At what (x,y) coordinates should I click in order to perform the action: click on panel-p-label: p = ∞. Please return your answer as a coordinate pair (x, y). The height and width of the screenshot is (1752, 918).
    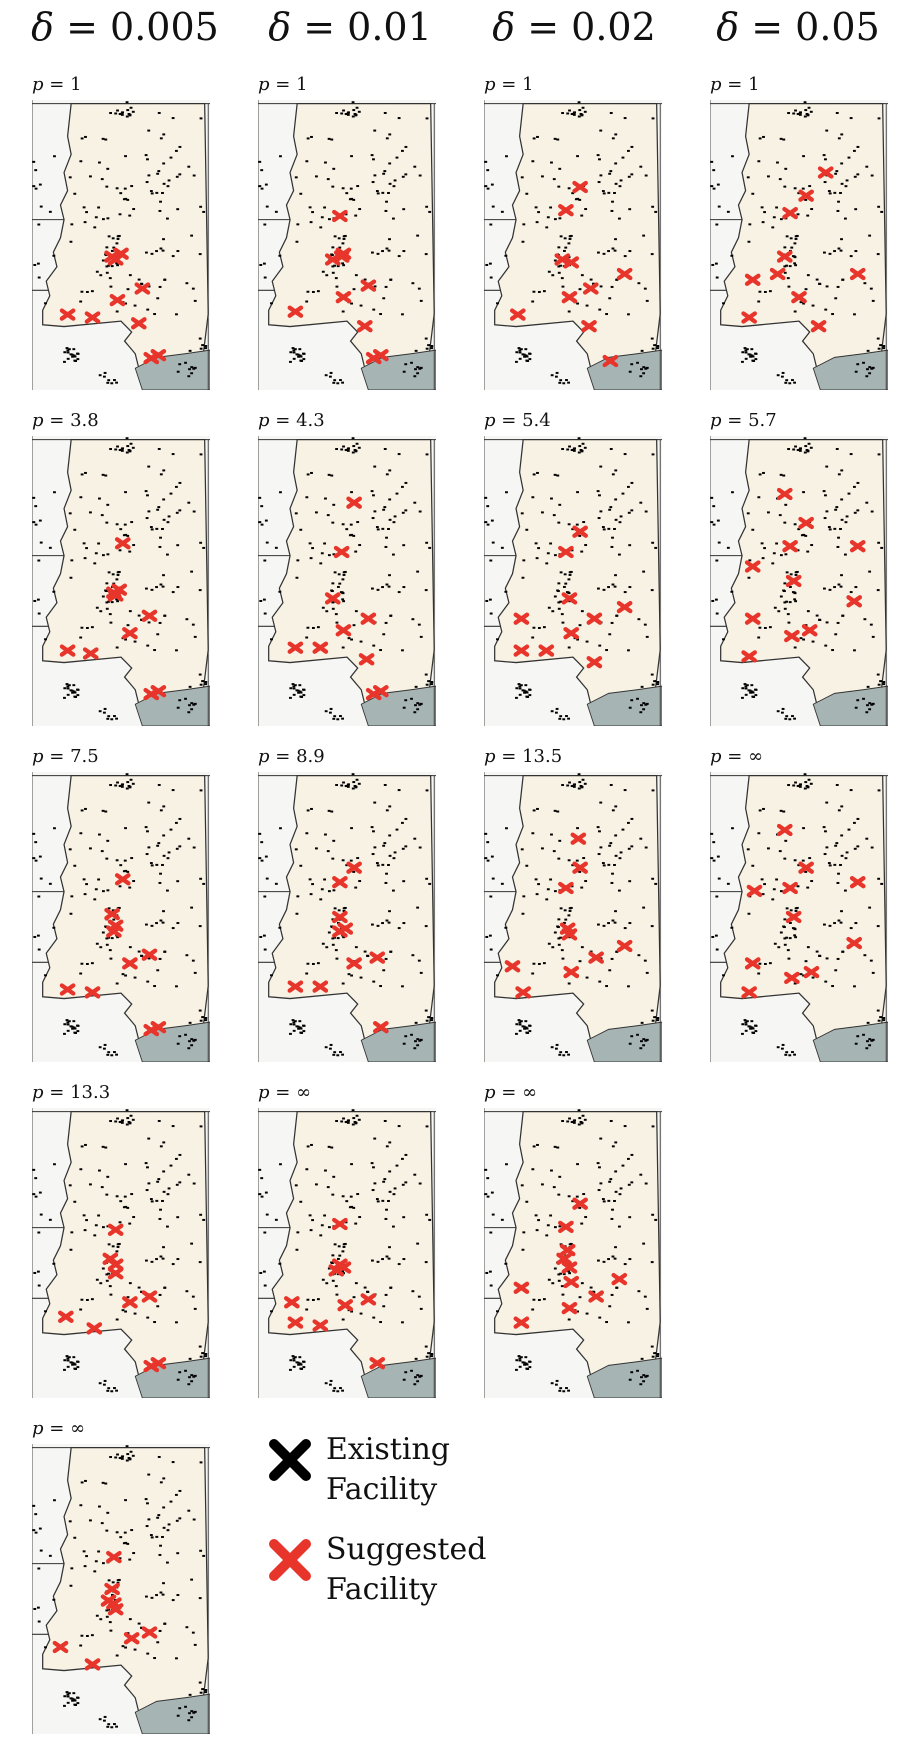
    Looking at the image, I should click on (285, 1092).